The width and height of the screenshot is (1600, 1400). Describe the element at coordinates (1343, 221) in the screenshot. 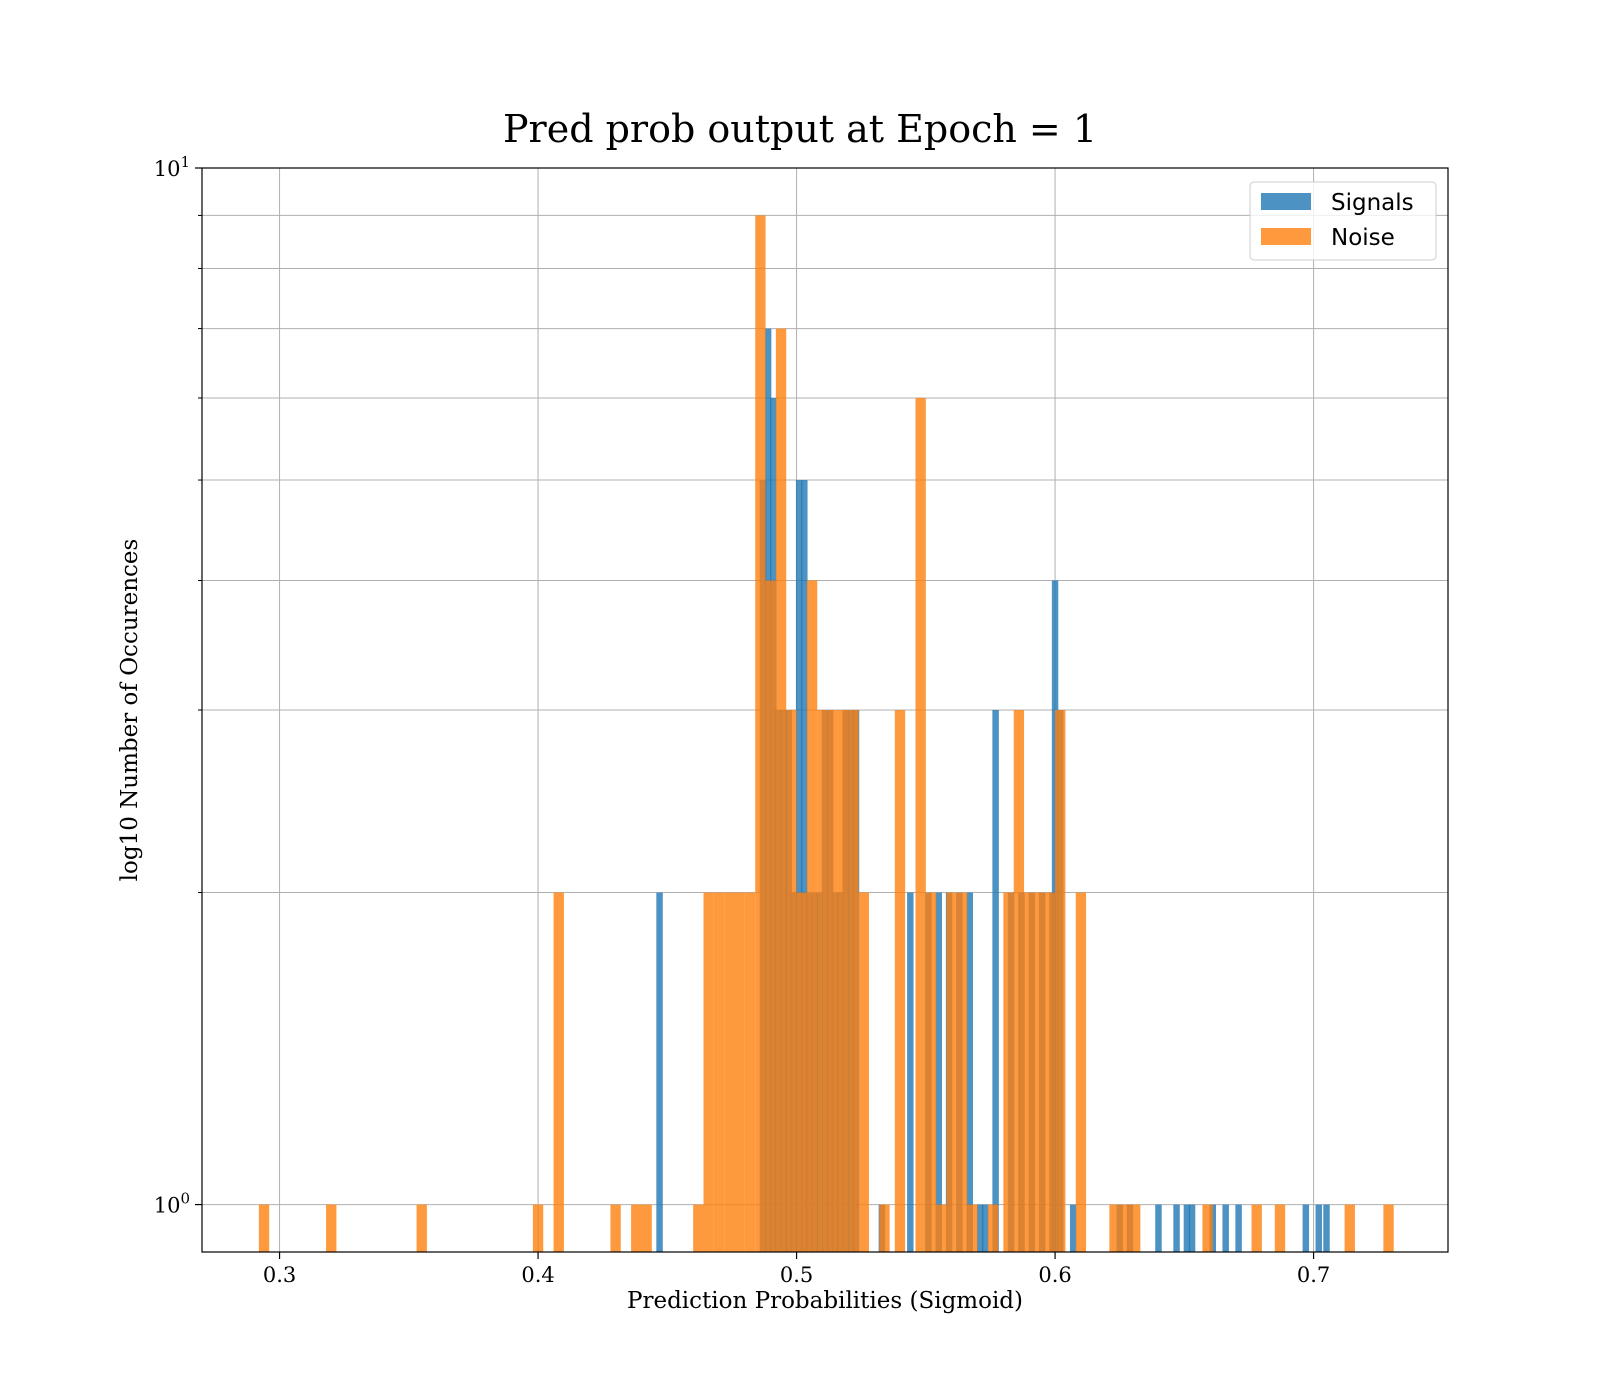

I see `legend: Signals Noise` at that location.